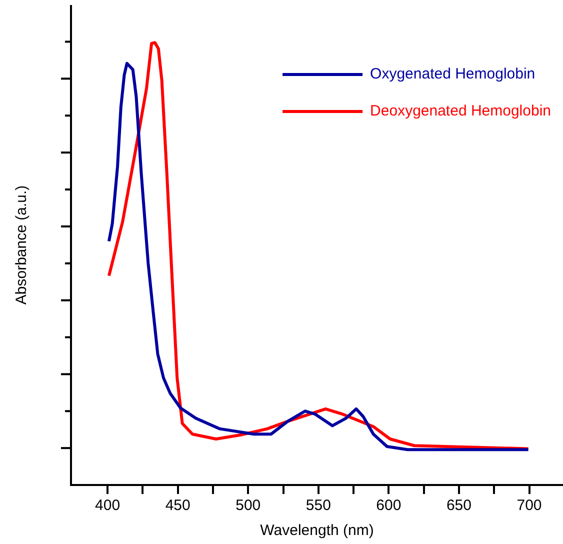 Image resolution: width=563 pixels, height=544 pixels. Describe the element at coordinates (460, 111) in the screenshot. I see `text: Deoxygenated Hemoglobin` at that location.